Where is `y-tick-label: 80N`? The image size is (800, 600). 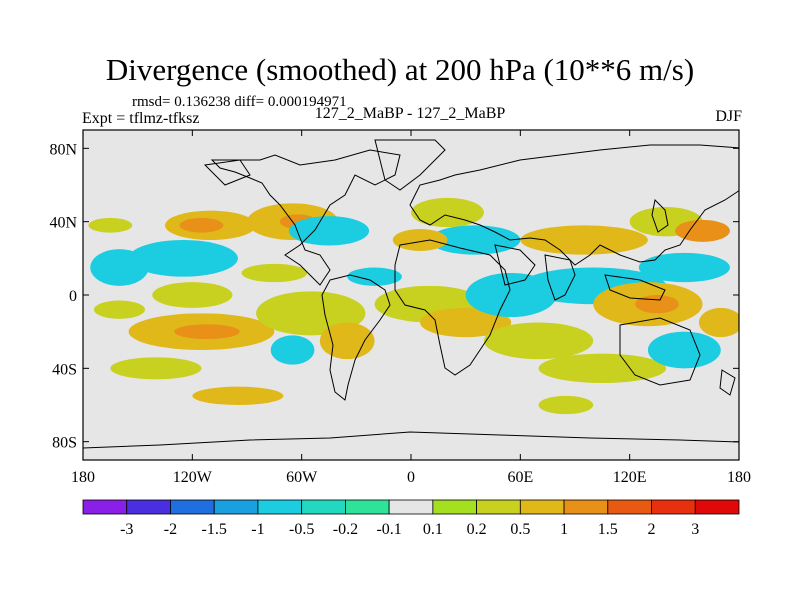
y-tick-label: 80N is located at coordinates (63, 149).